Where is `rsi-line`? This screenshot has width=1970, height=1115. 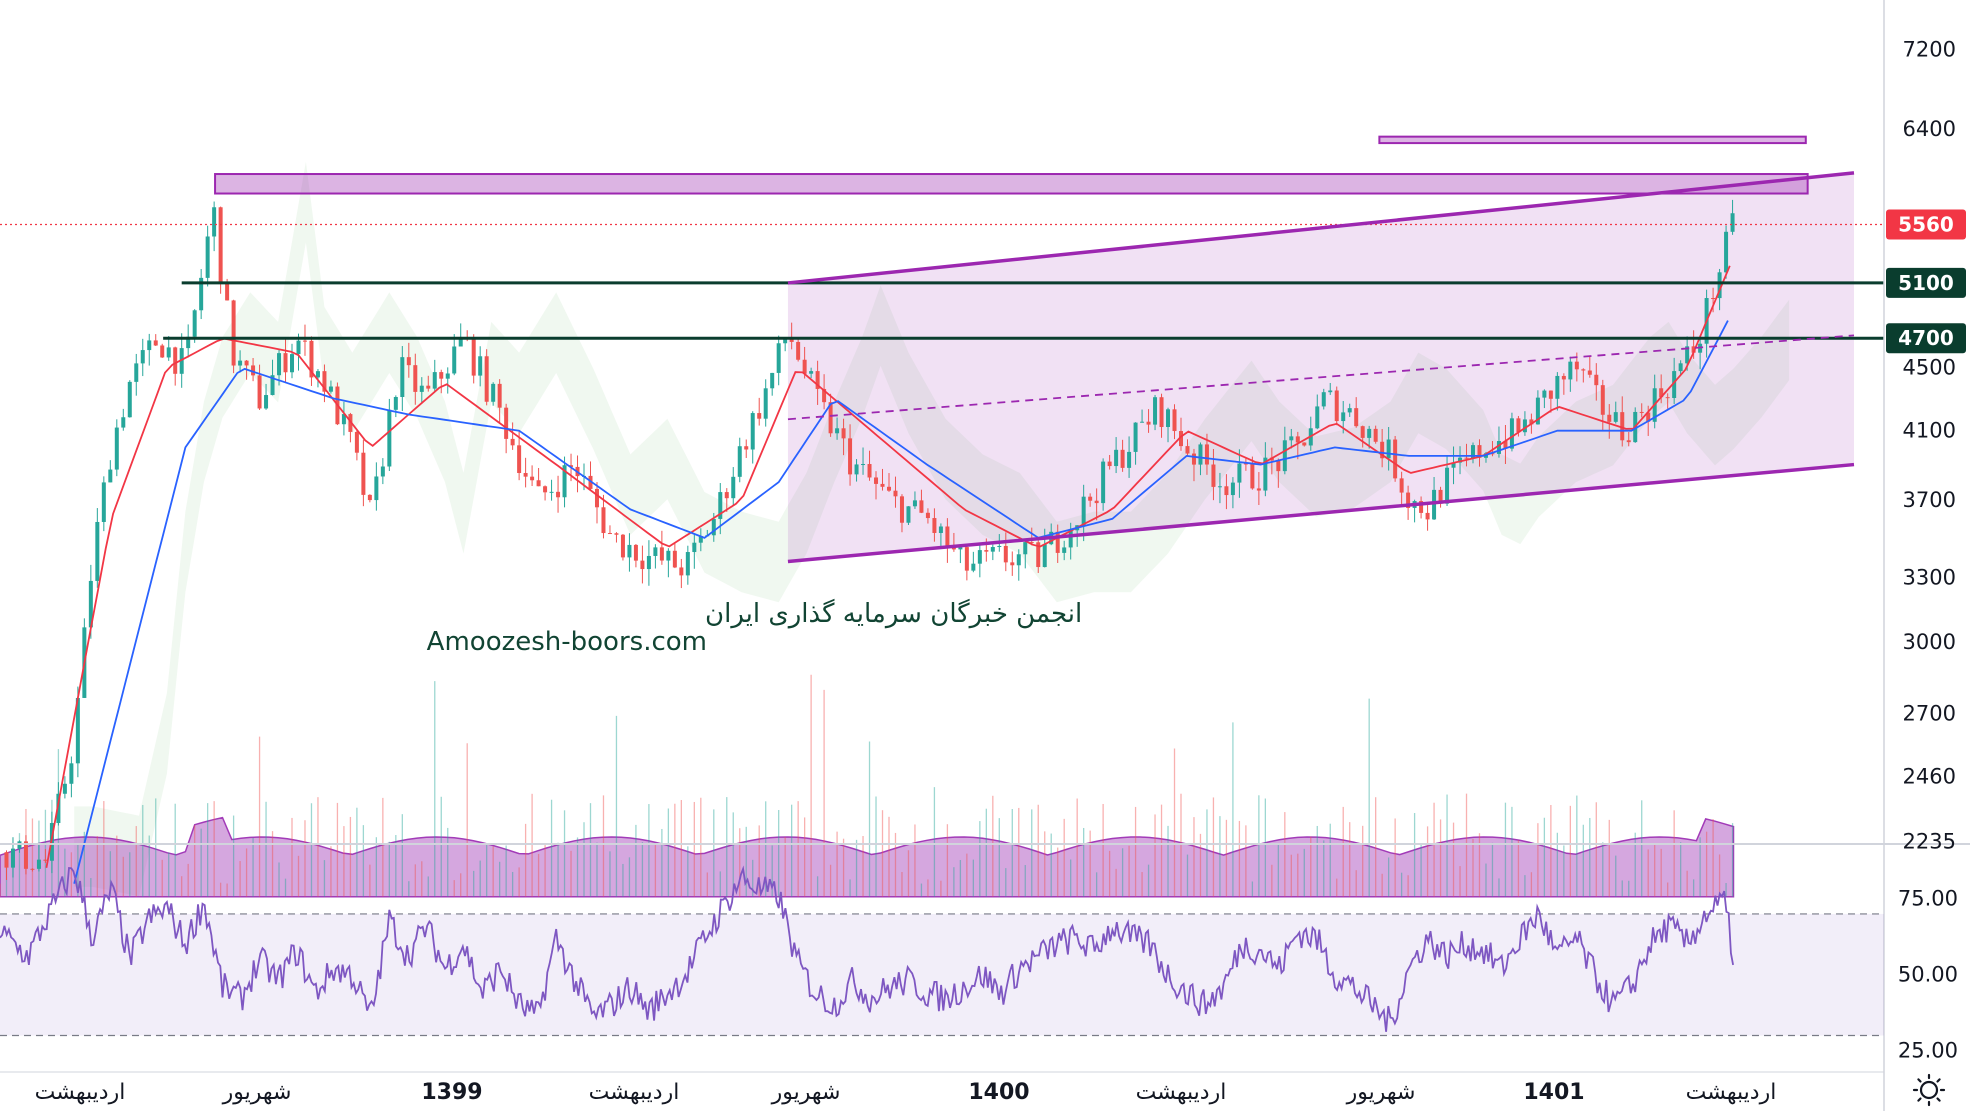 rsi-line is located at coordinates (867, 948).